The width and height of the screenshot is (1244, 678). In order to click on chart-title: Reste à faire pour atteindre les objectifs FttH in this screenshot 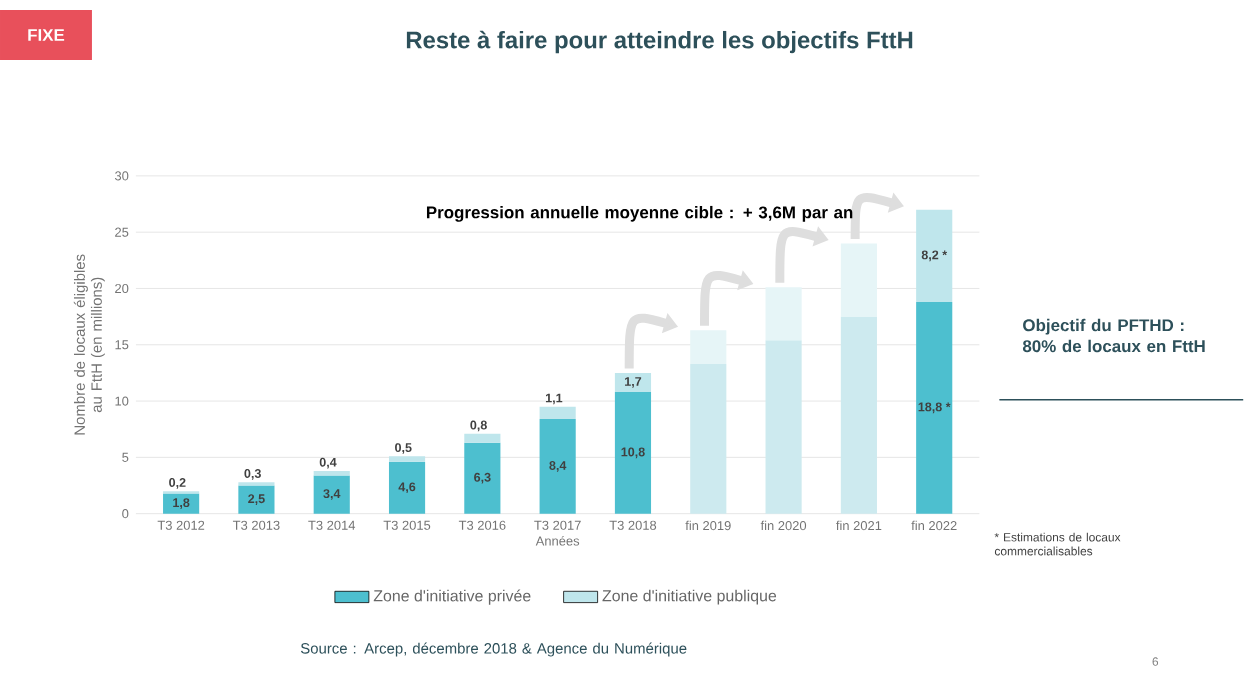, I will do `click(659, 42)`.